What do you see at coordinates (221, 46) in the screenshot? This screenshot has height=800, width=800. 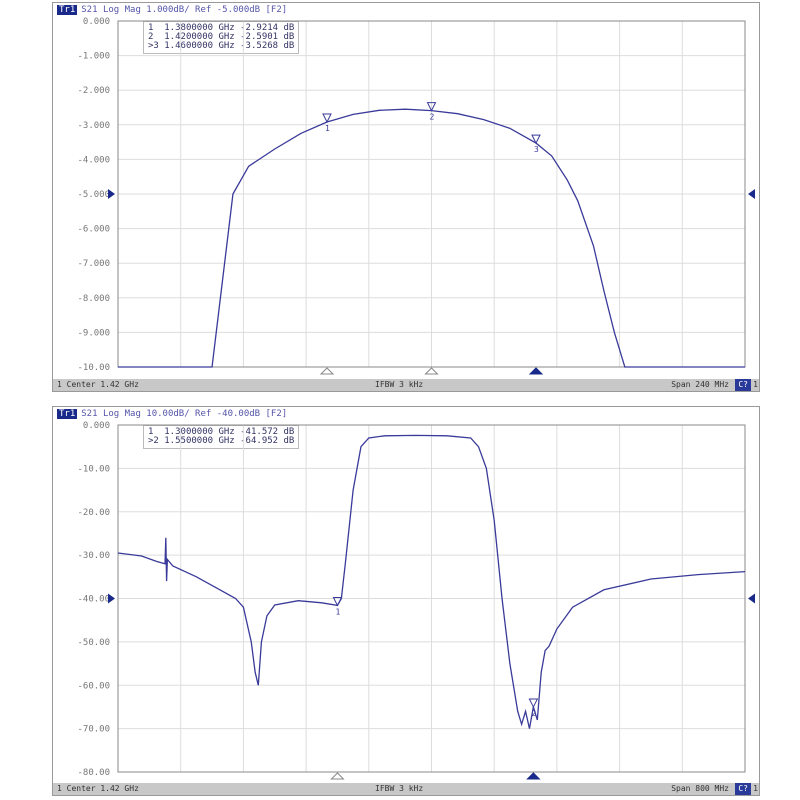 I see `marker-row: >3 1.4600000 GHz -3.5268 dB` at bounding box center [221, 46].